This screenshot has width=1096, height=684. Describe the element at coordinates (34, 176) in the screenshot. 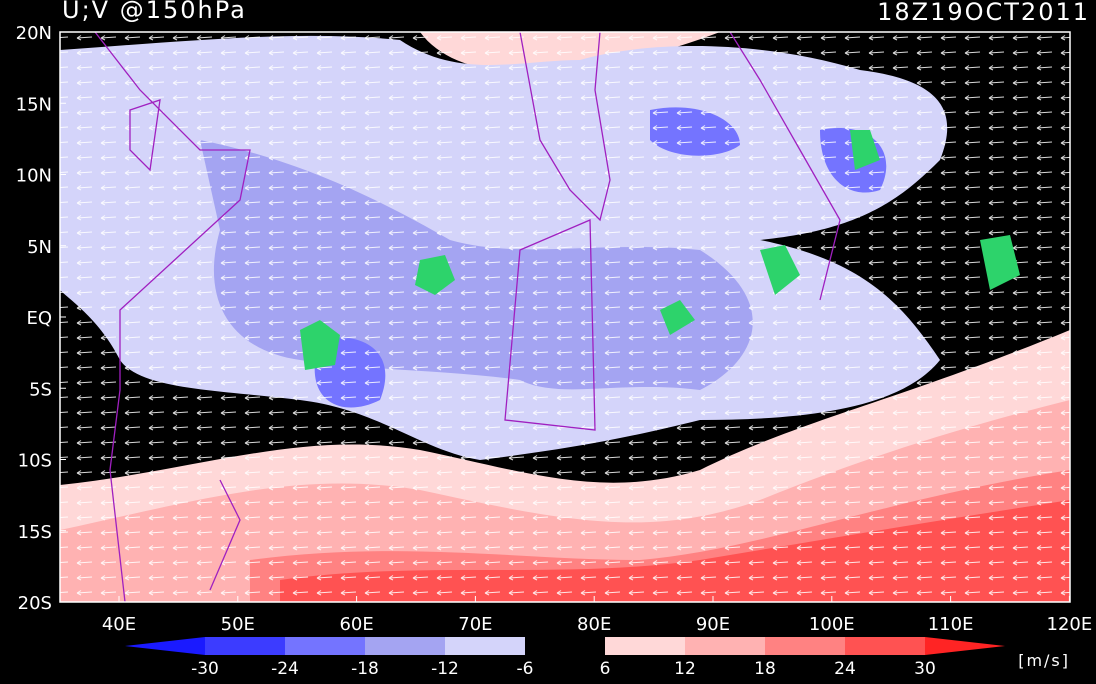

I see `lat-label: 10N` at that location.